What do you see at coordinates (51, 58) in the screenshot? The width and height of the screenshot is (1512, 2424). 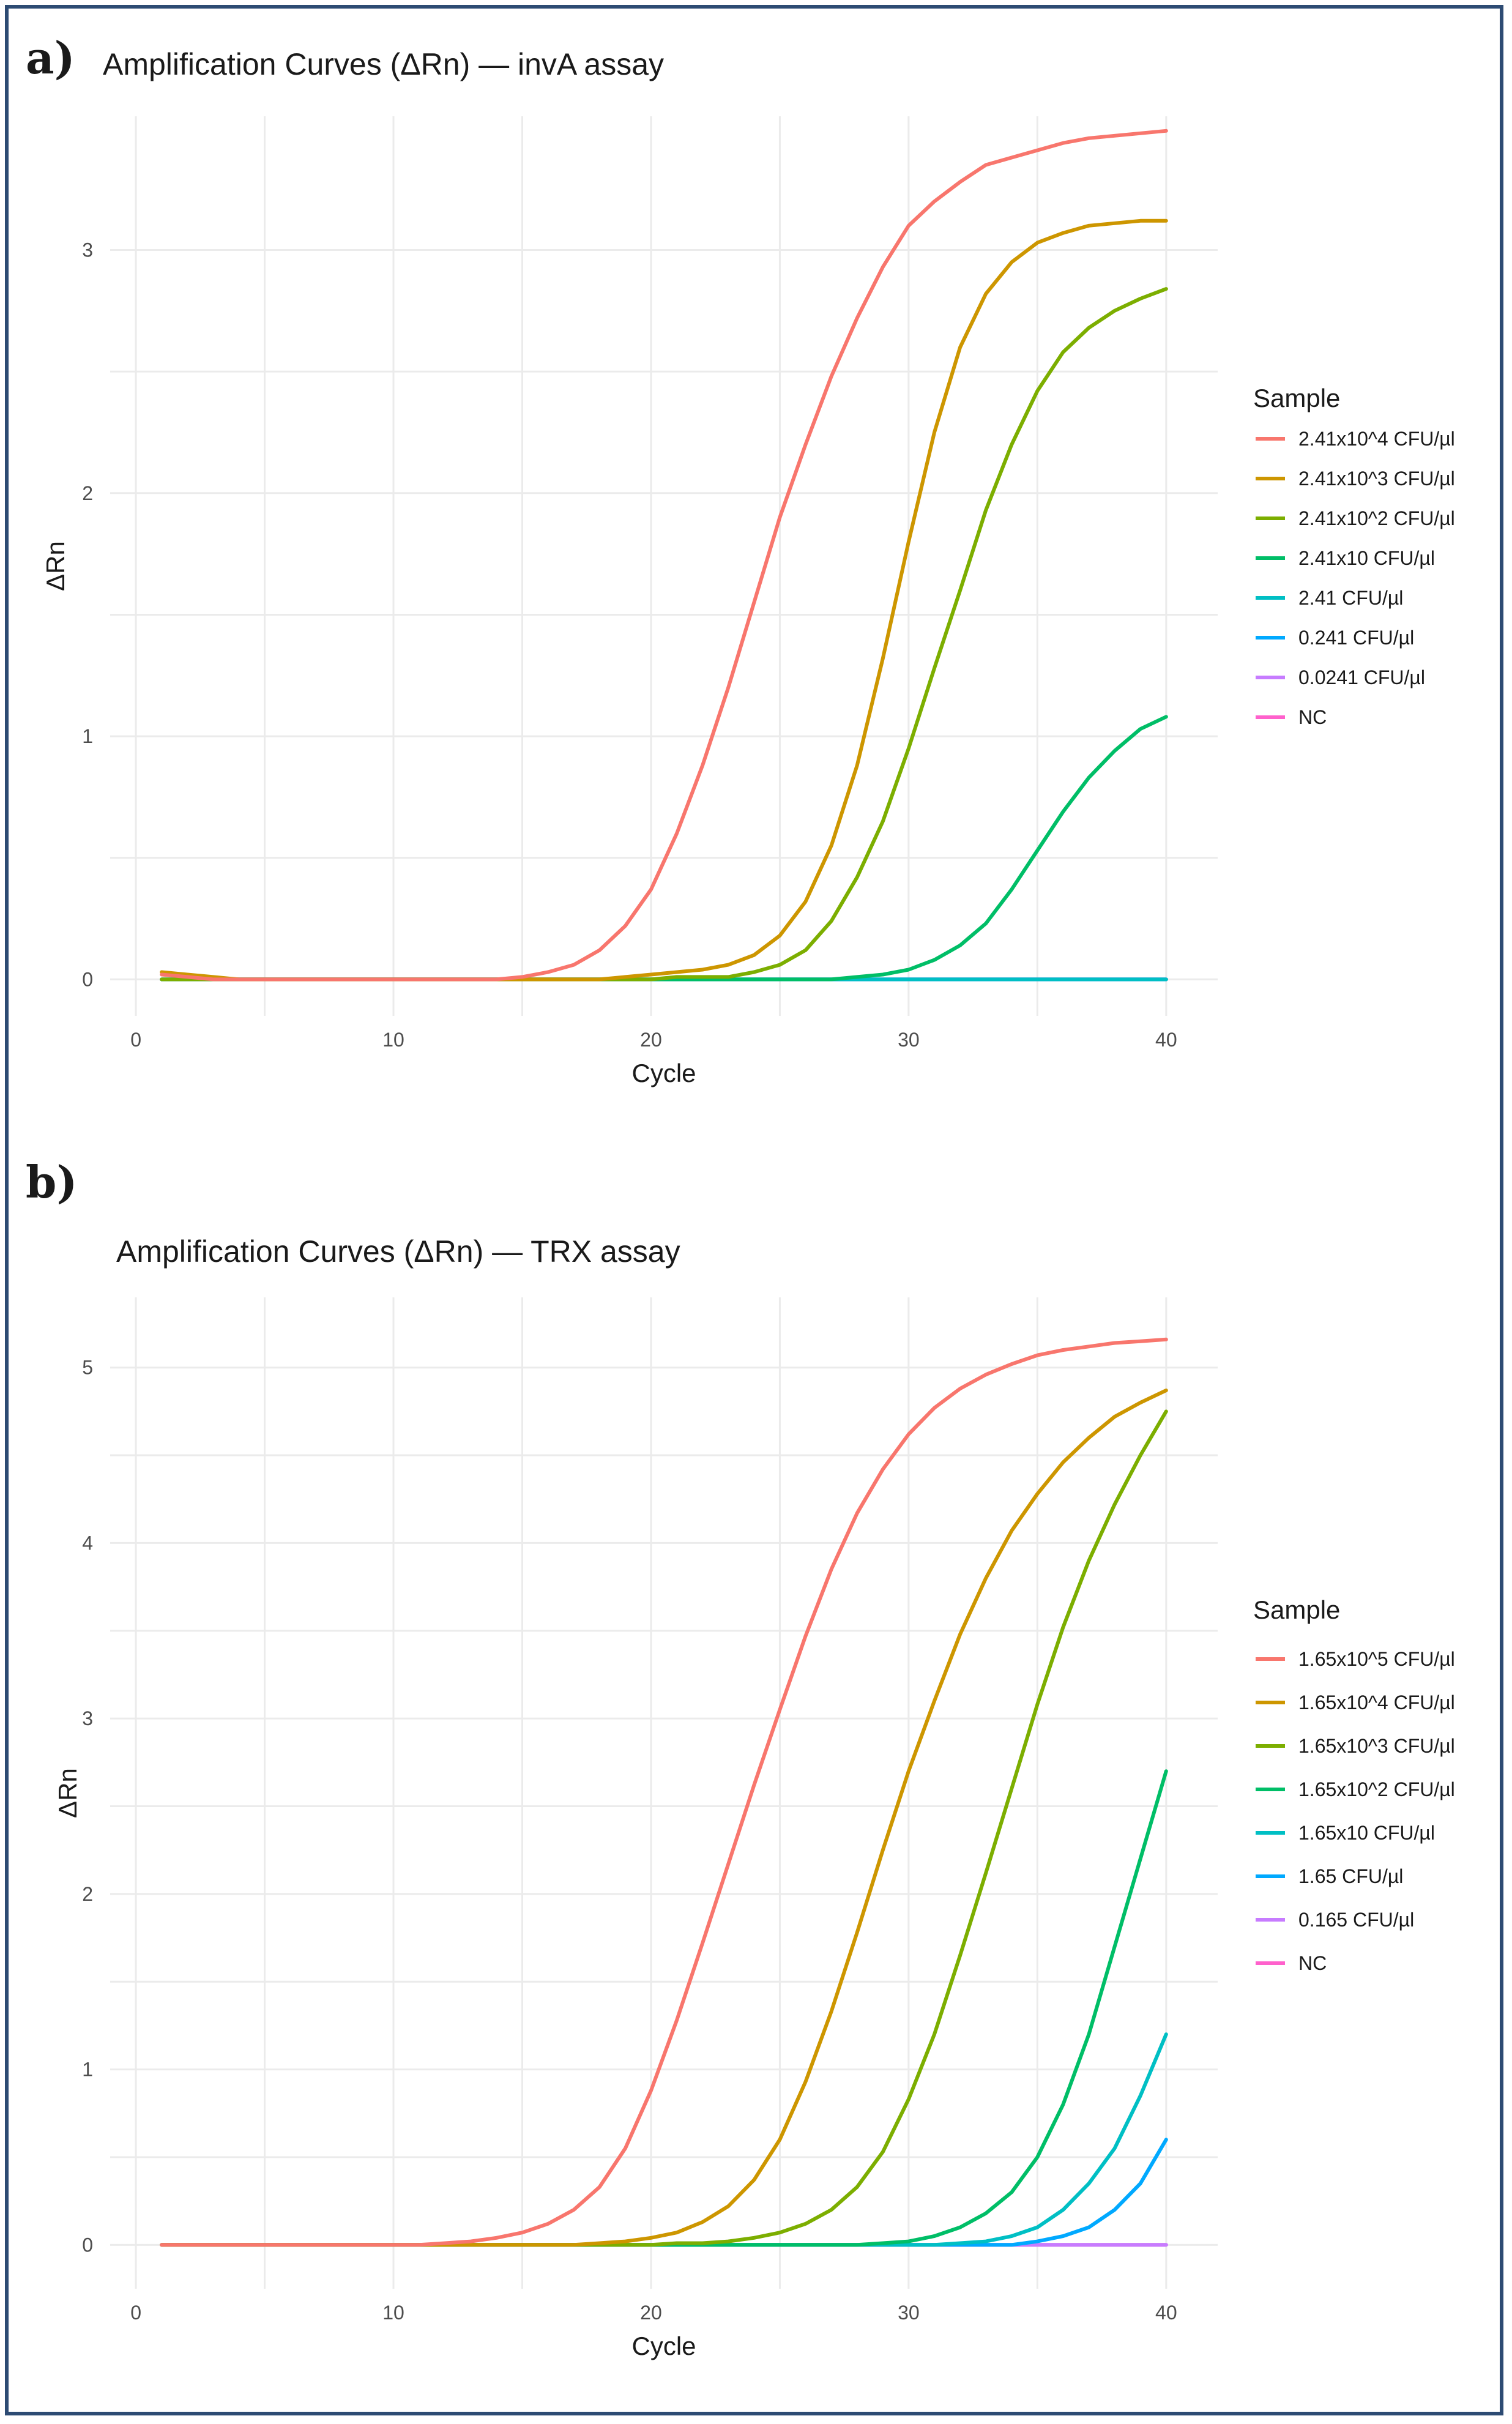 I see `panel-label-a: a)` at bounding box center [51, 58].